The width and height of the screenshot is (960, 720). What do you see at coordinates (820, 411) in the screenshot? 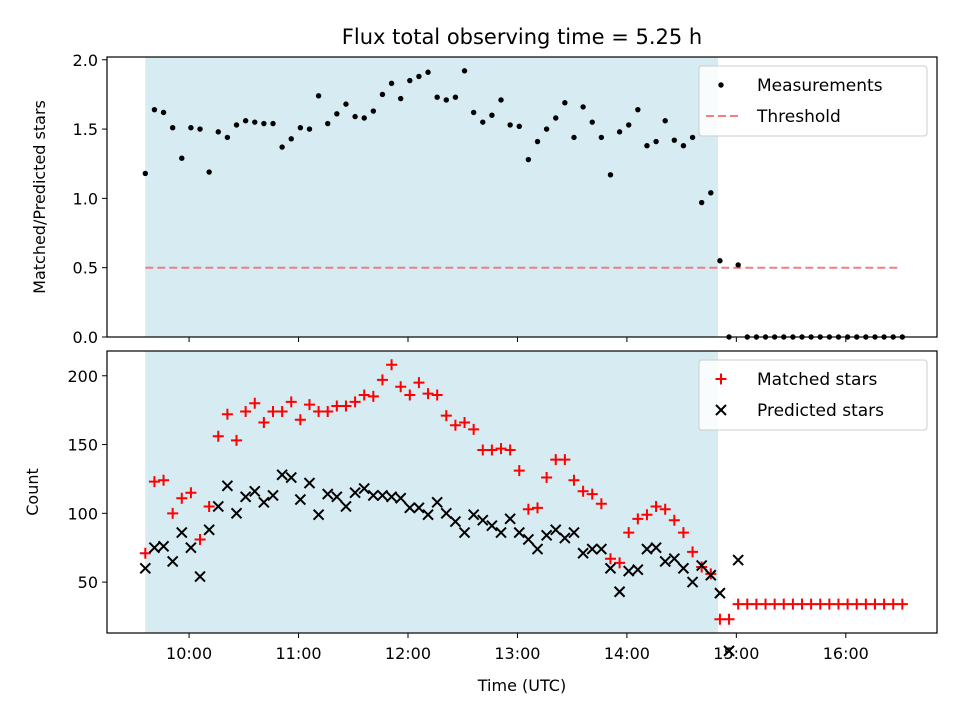
I see `legend-label: Predicted stars` at bounding box center [820, 411].